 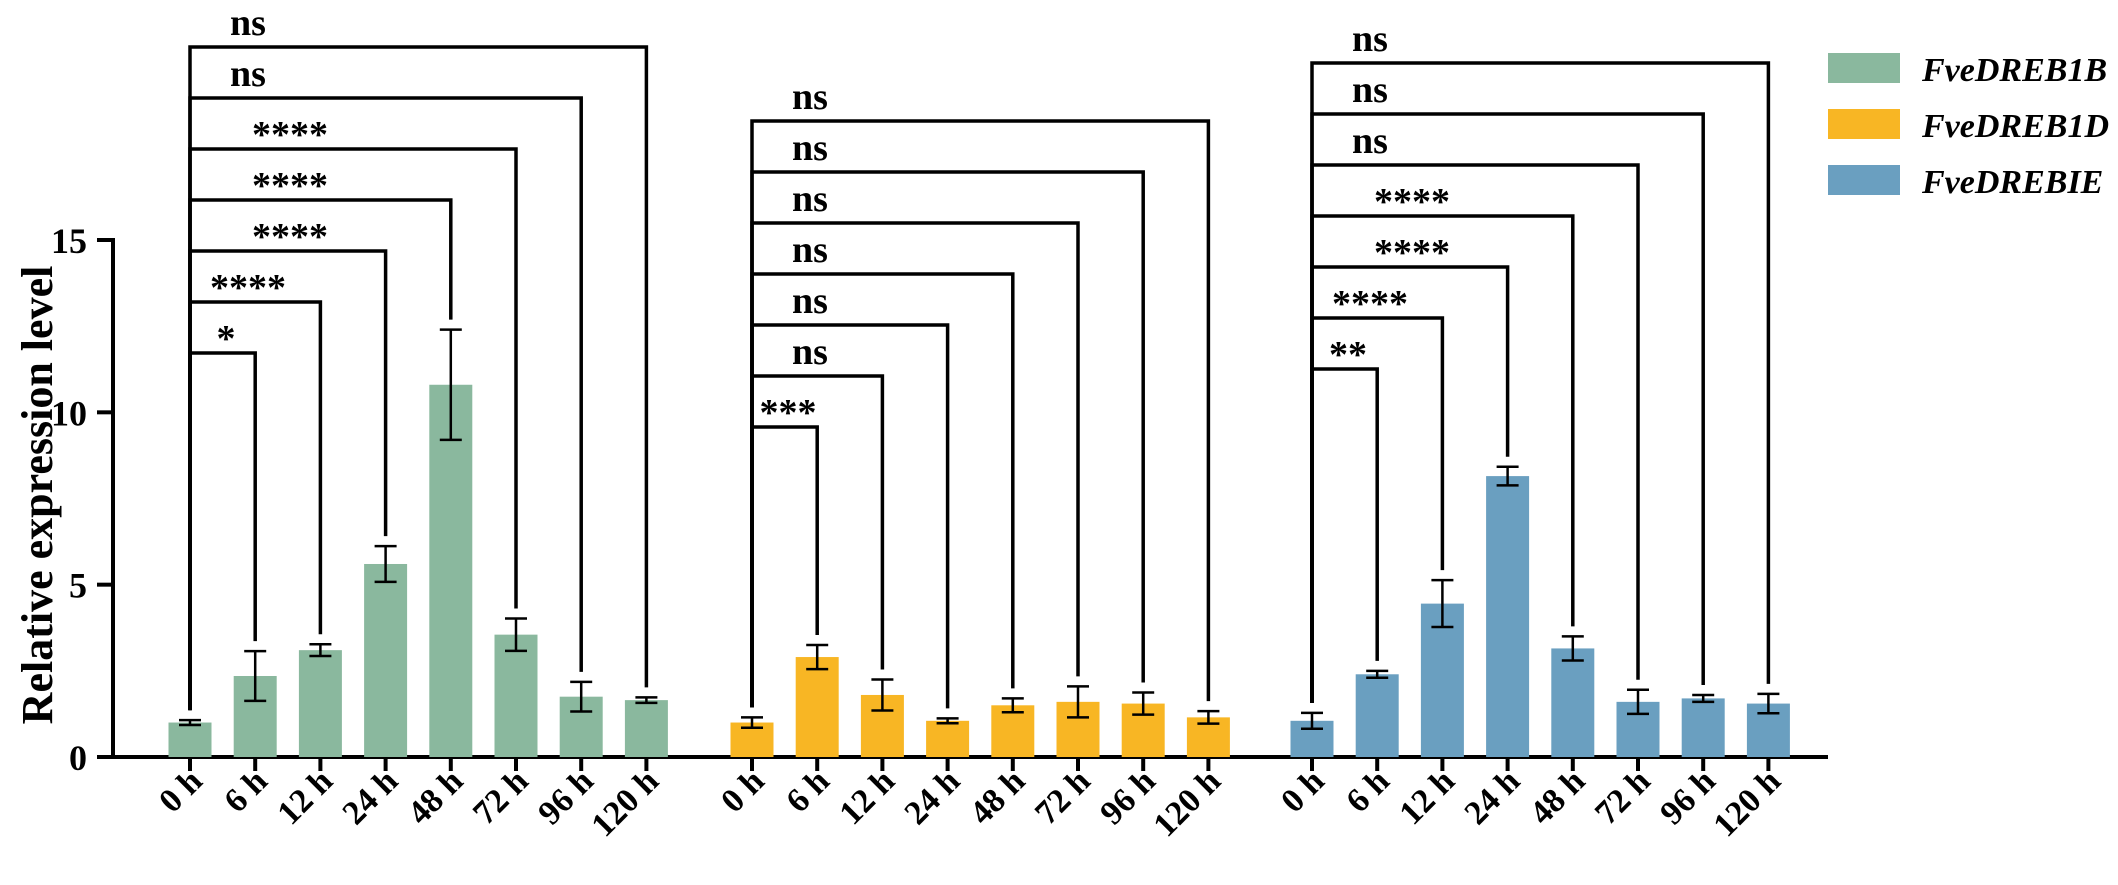 What do you see at coordinates (646, 728) in the screenshot?
I see `bar-FveDREB1B-120h` at bounding box center [646, 728].